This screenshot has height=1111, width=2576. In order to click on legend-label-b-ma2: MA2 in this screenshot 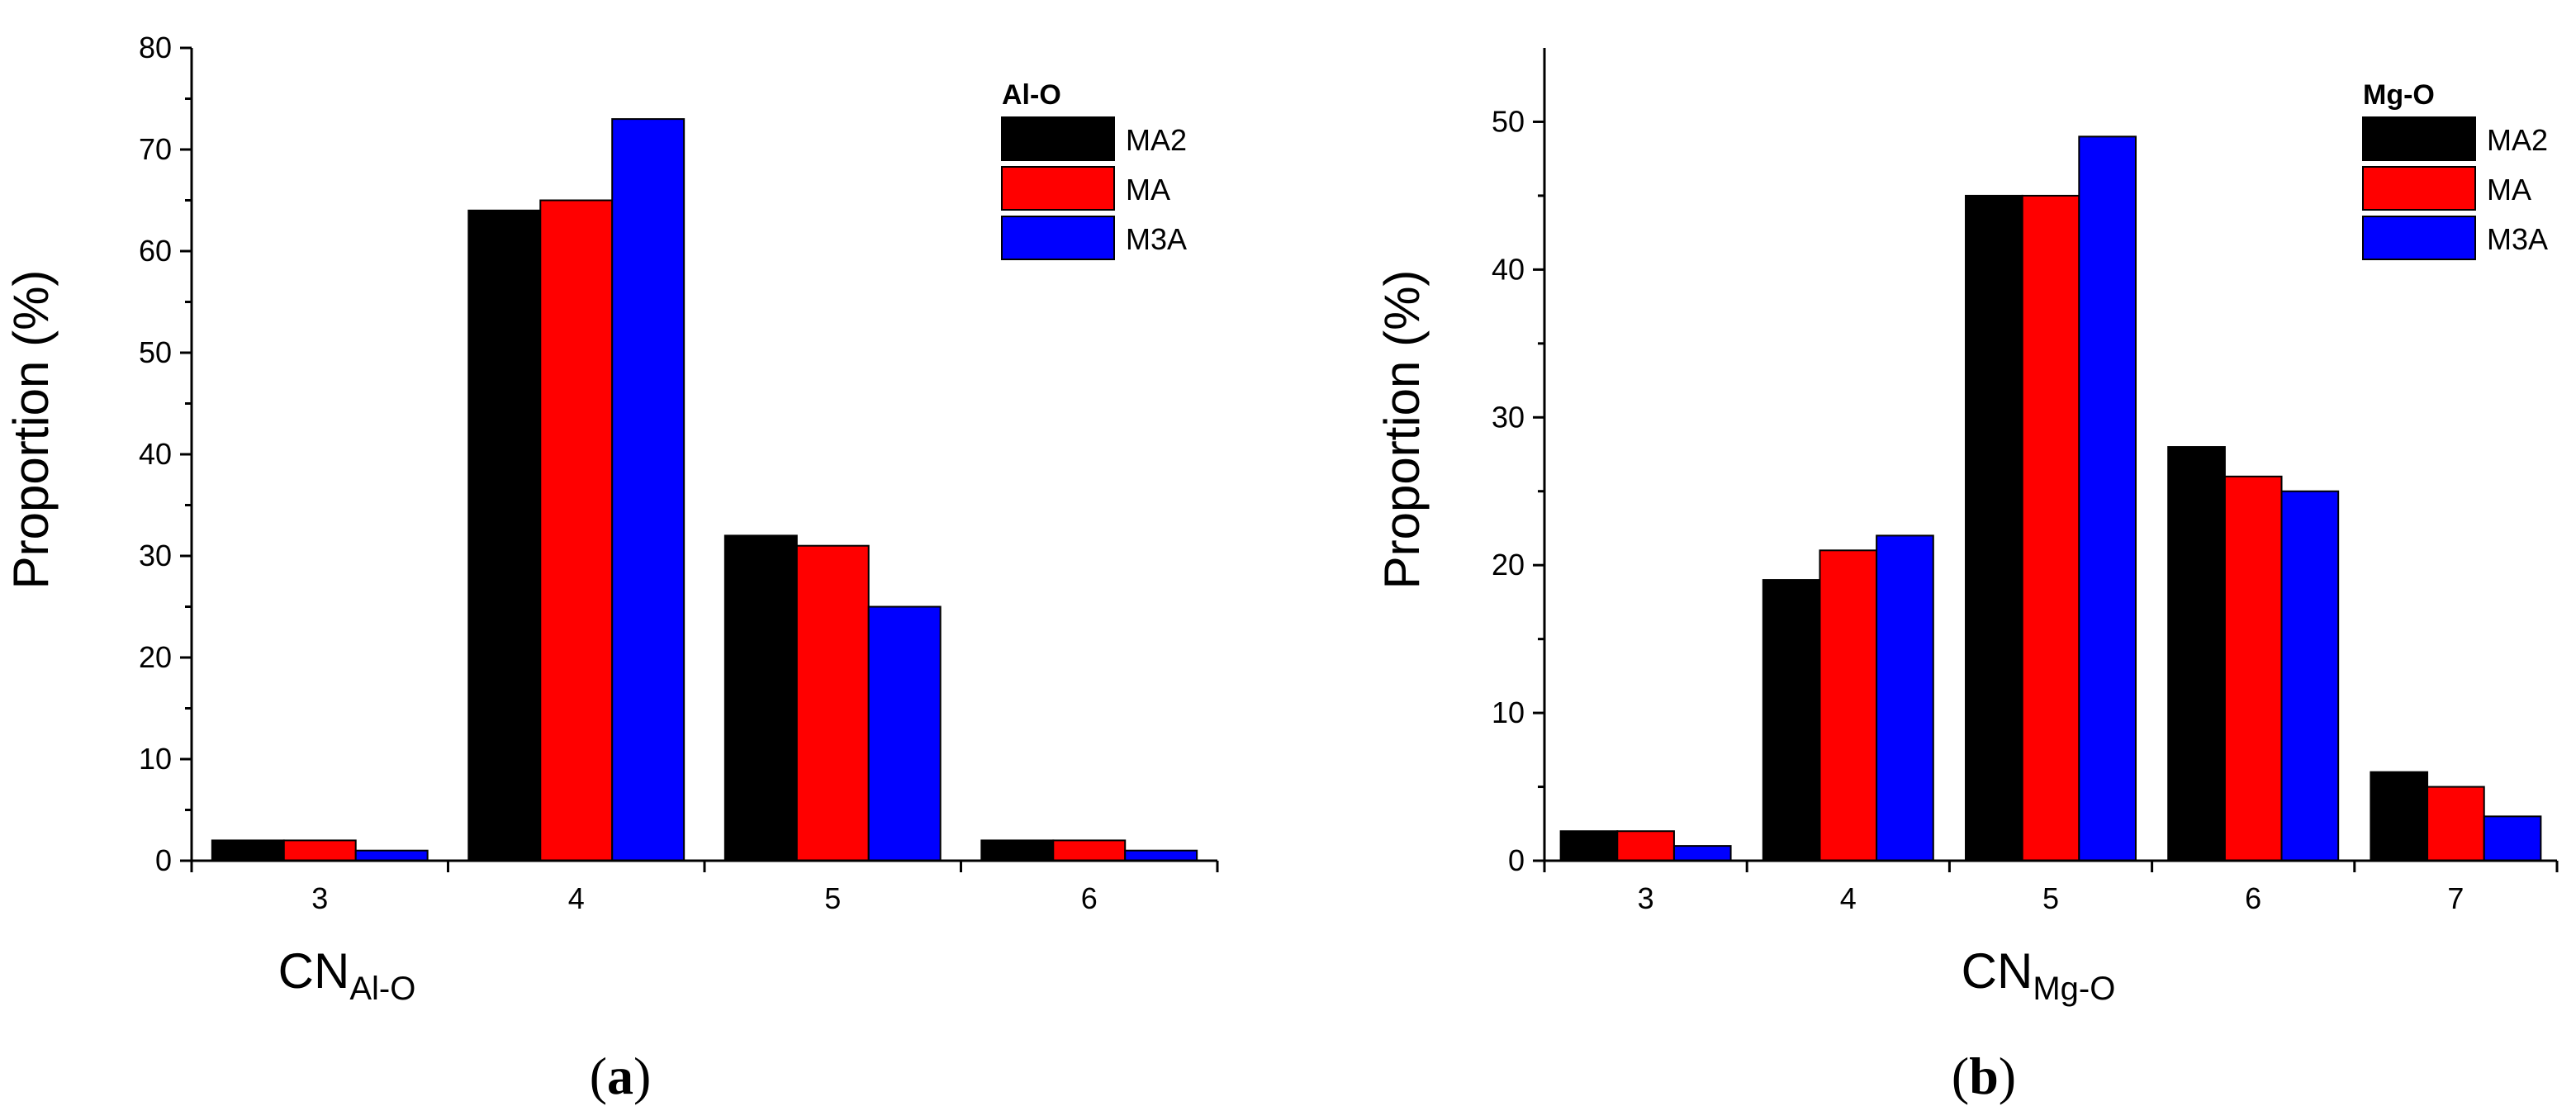, I will do `click(2517, 140)`.